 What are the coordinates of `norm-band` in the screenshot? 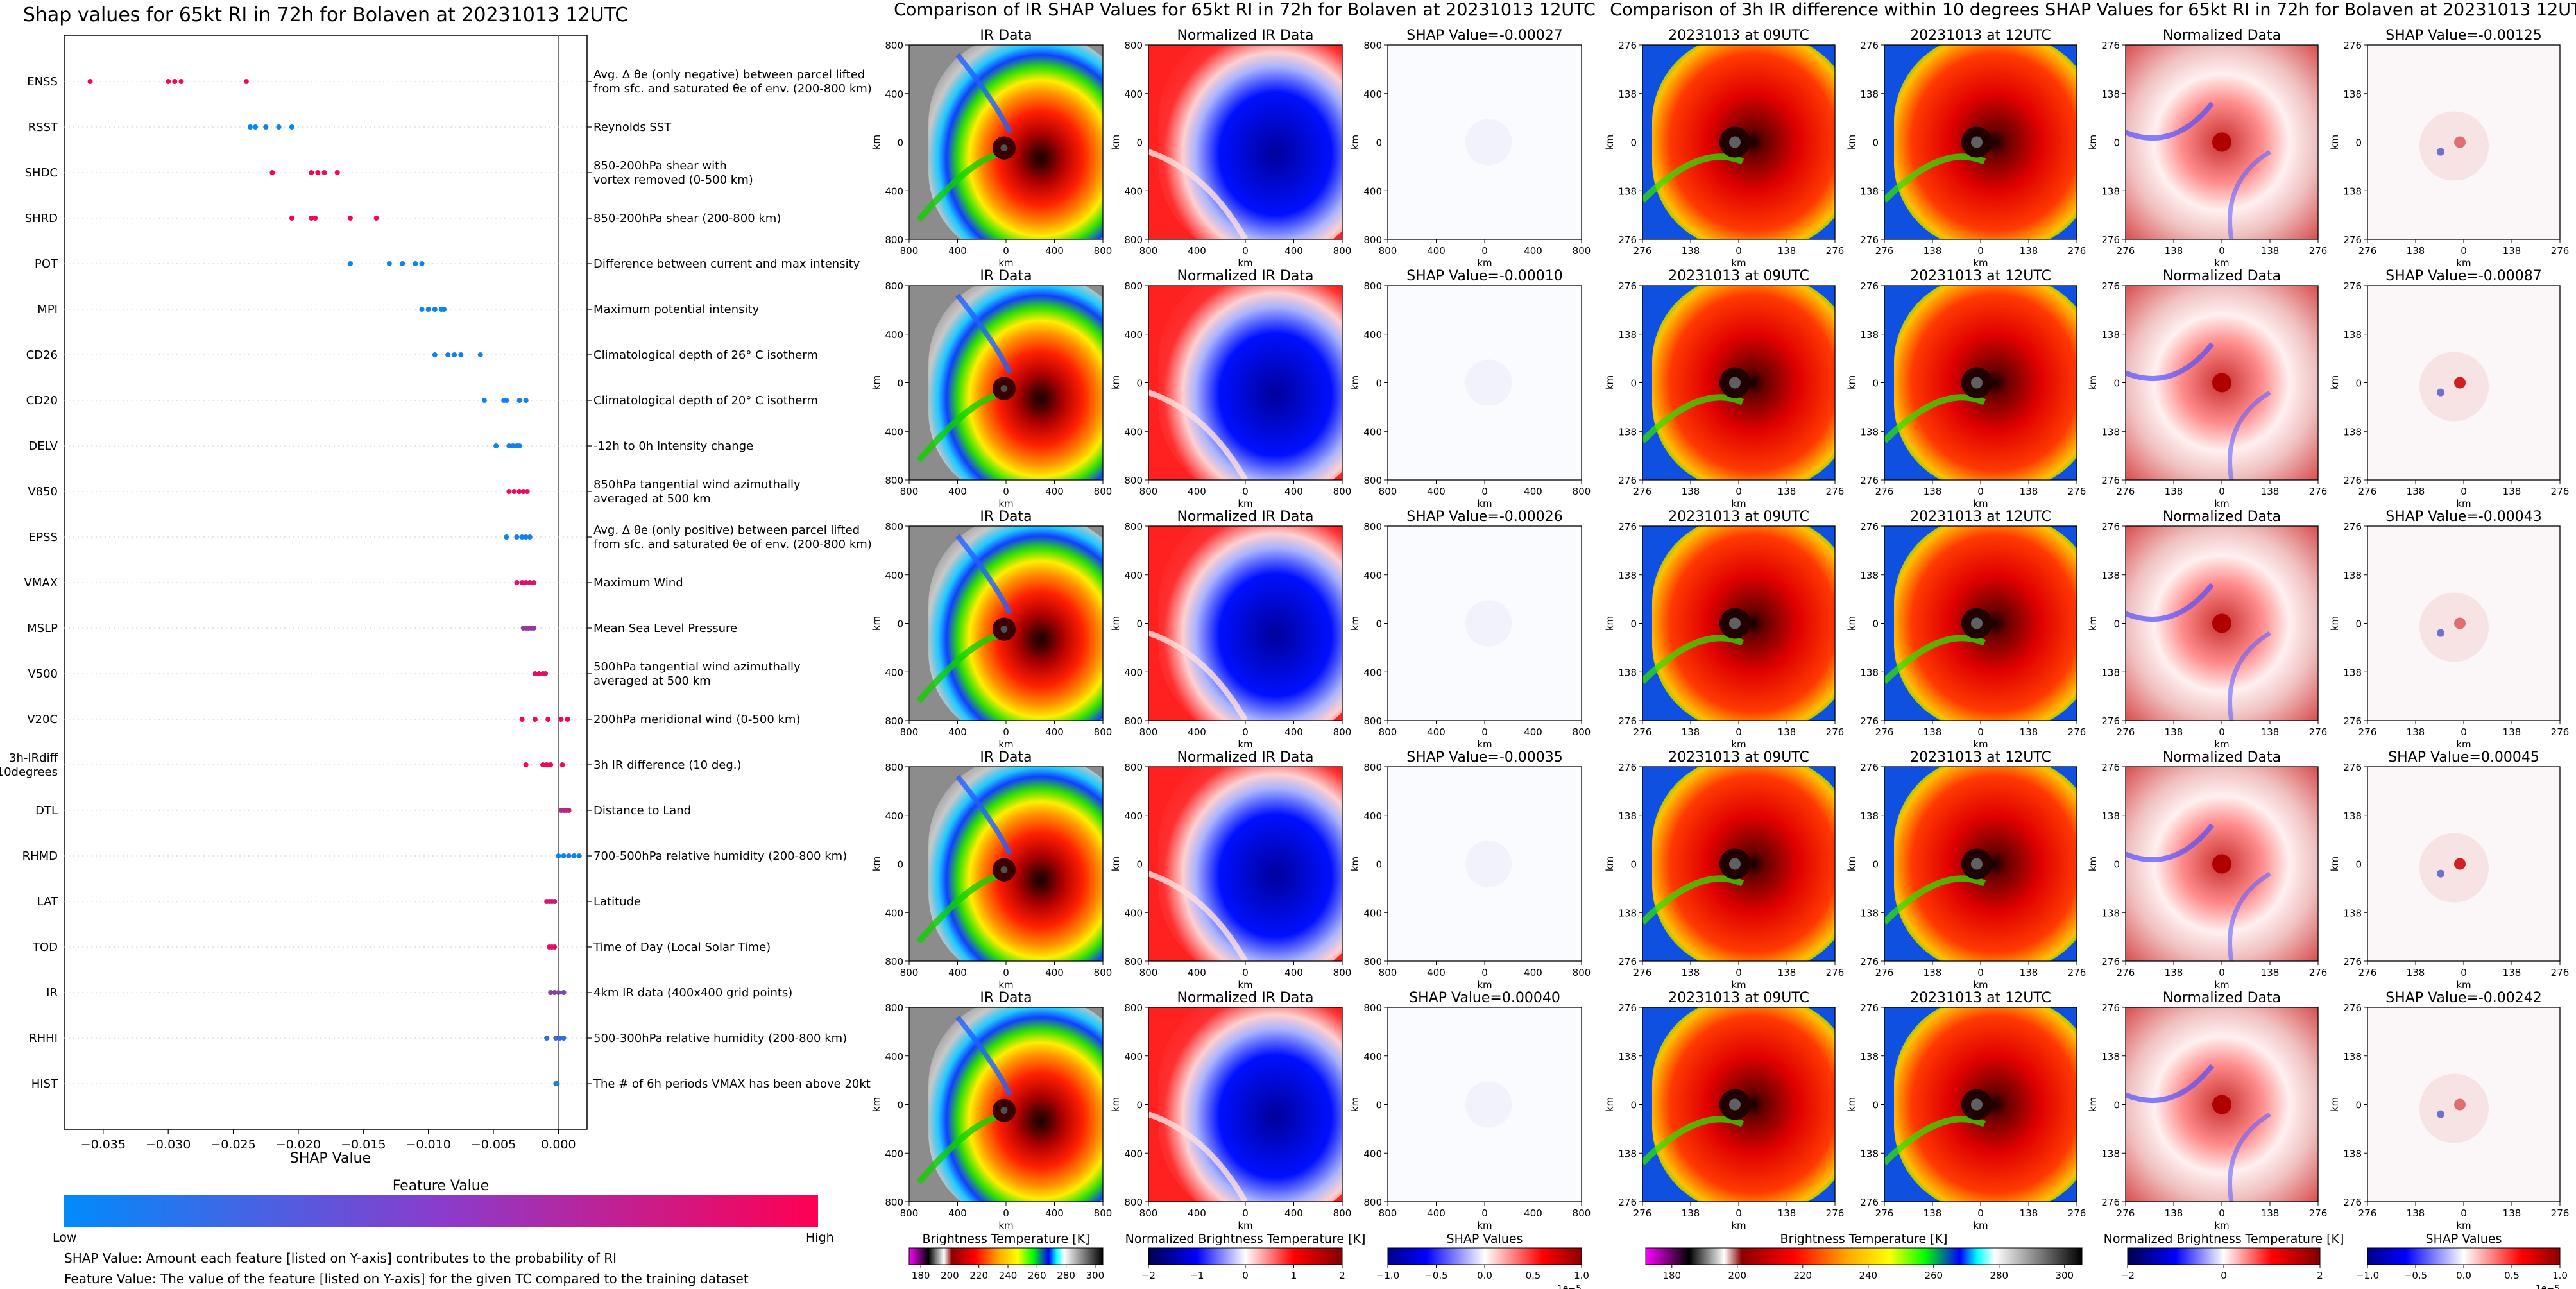 It's located at (1198, 1156).